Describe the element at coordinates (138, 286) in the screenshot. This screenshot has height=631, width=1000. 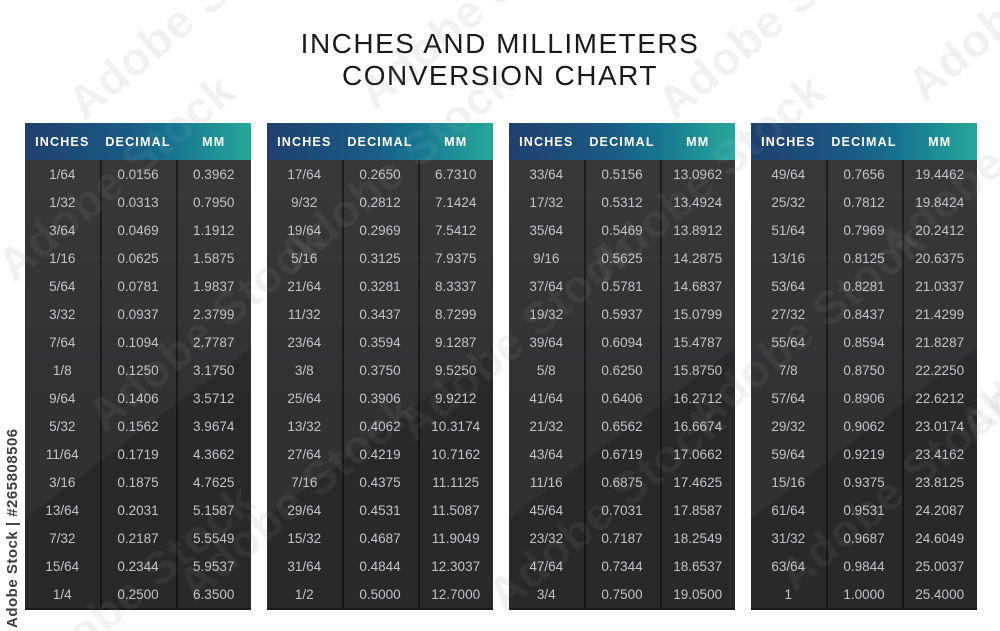
I see `table-cell: 0.0781` at that location.